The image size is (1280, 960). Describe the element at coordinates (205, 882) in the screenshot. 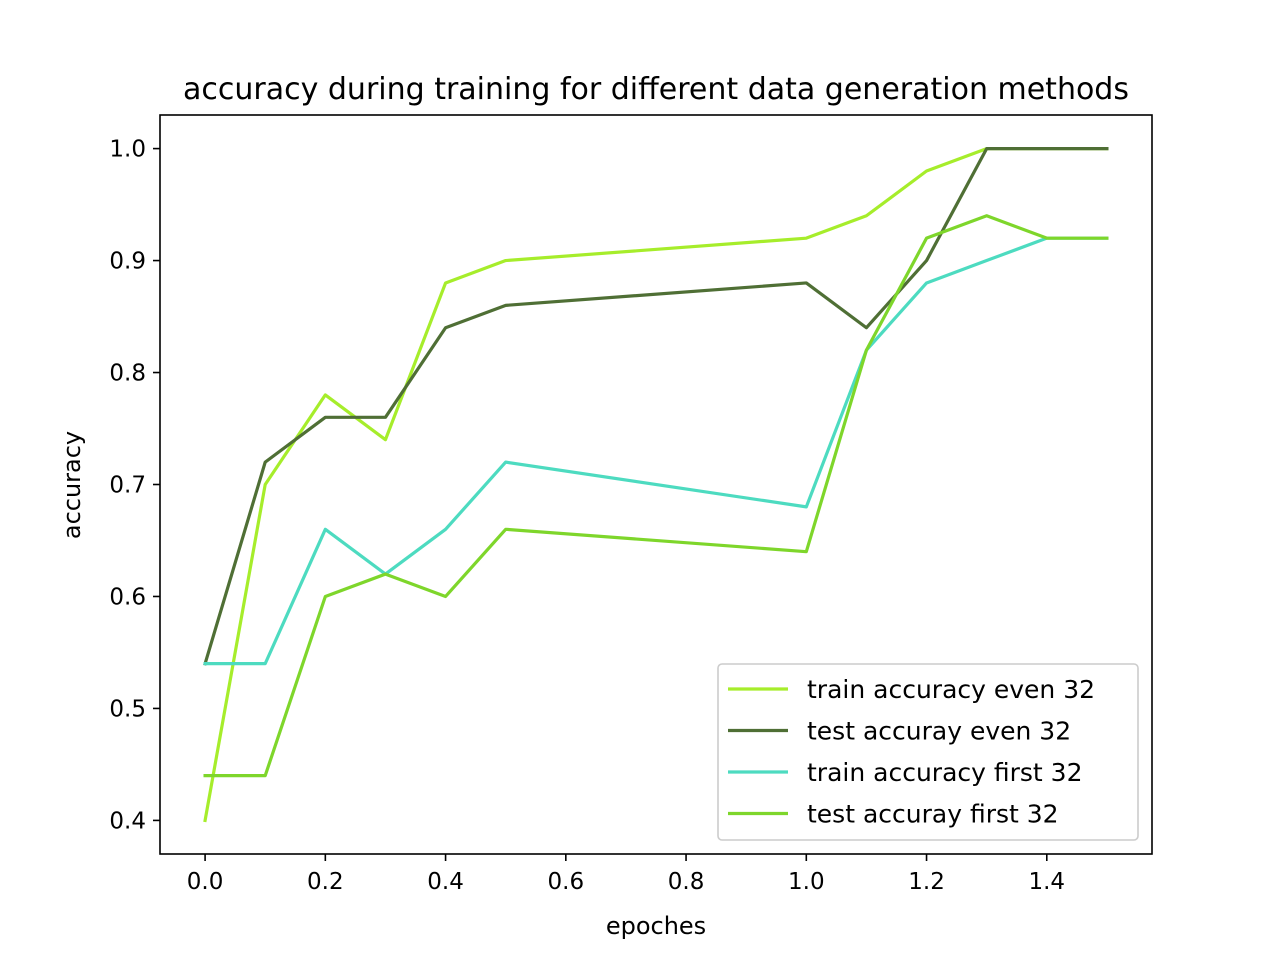

I see `x-tick-label: 0.0` at that location.